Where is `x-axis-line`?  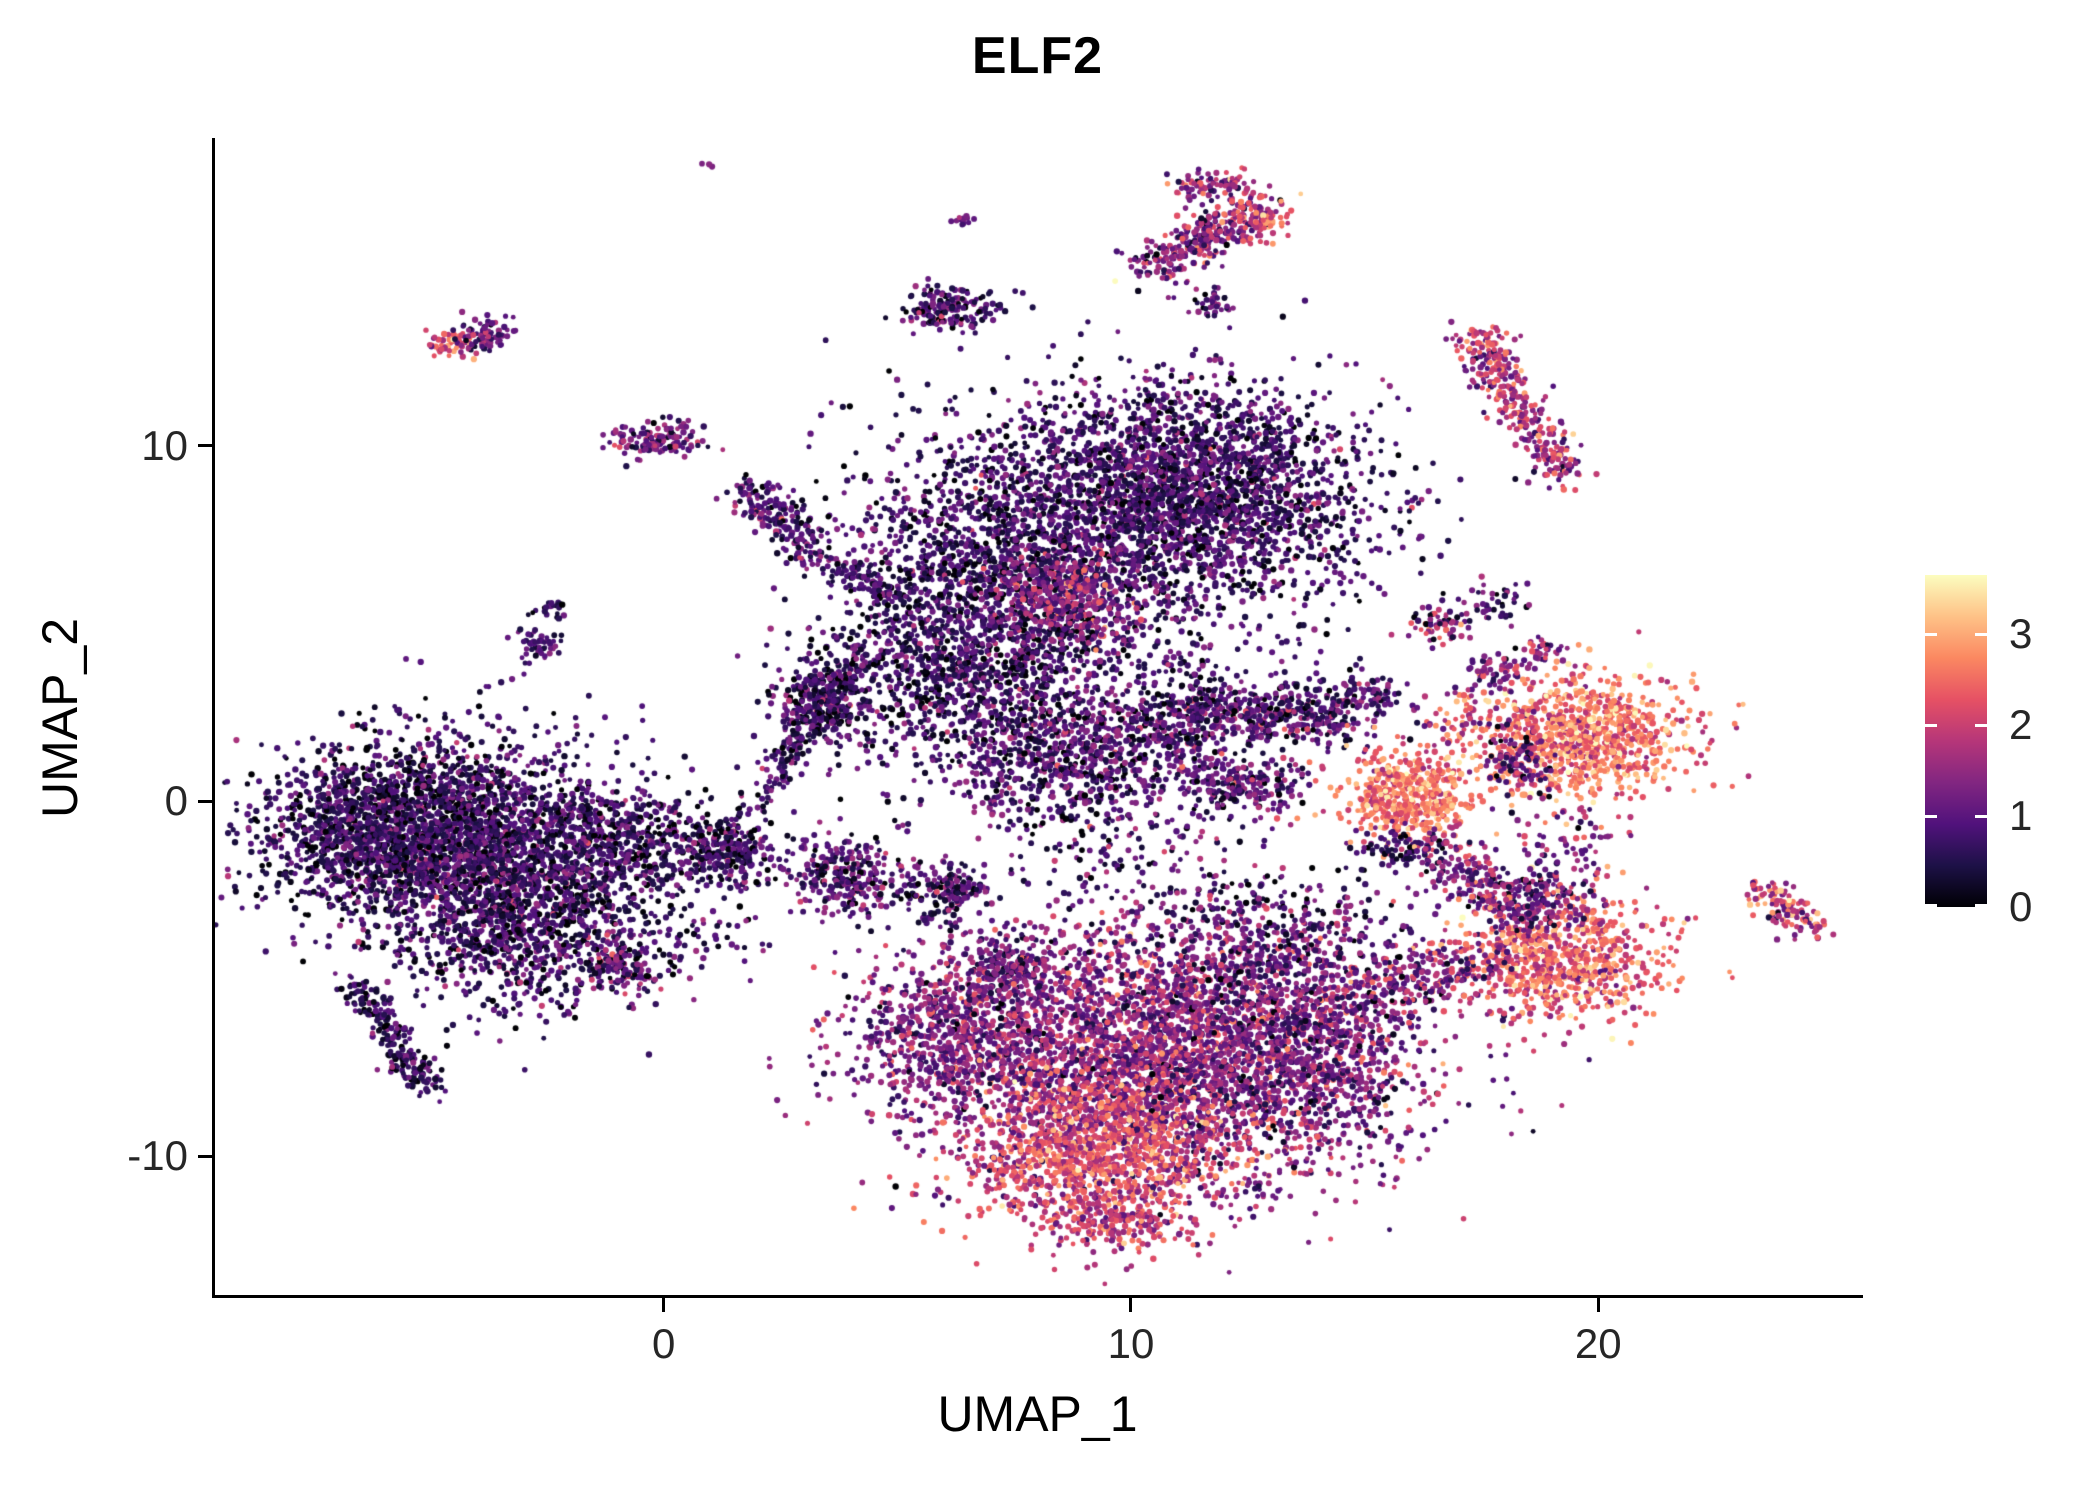
x-axis-line is located at coordinates (1037, 1296).